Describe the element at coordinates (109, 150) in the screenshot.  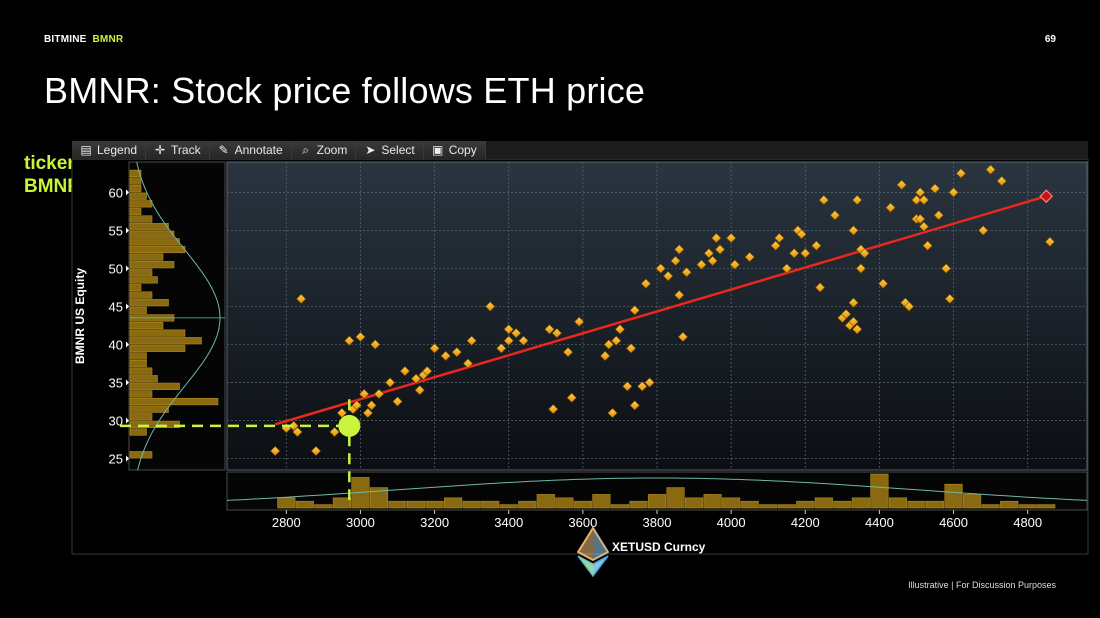
I see `legend-button: ▤ Legend` at that location.